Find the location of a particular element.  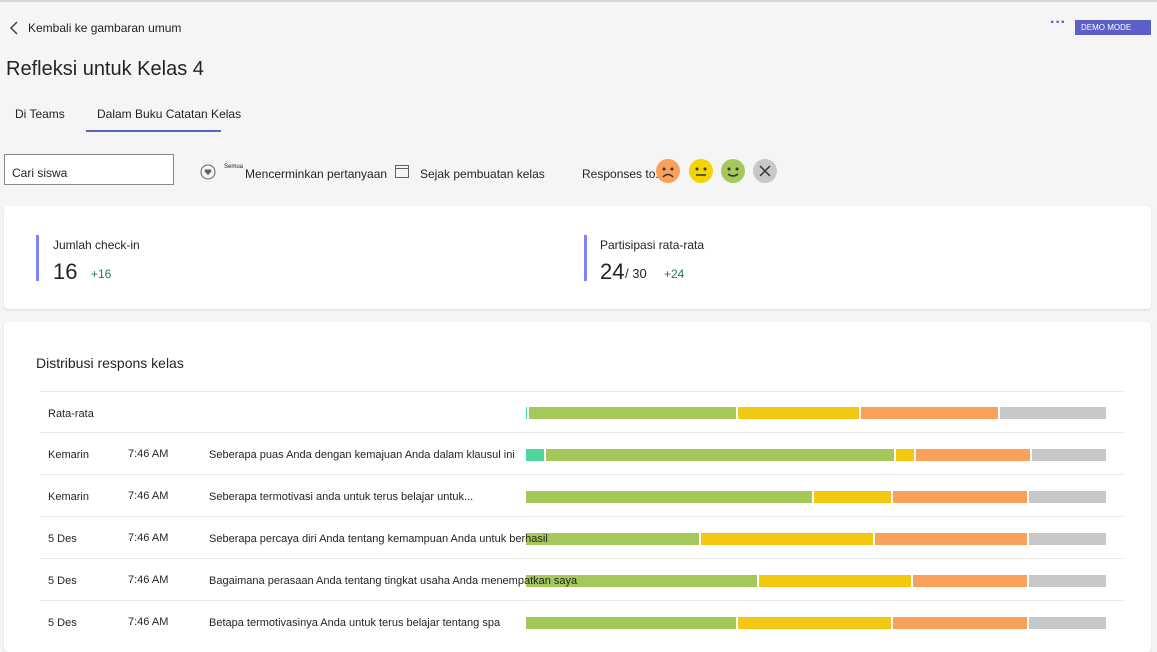

tab-underline is located at coordinates (153, 131).